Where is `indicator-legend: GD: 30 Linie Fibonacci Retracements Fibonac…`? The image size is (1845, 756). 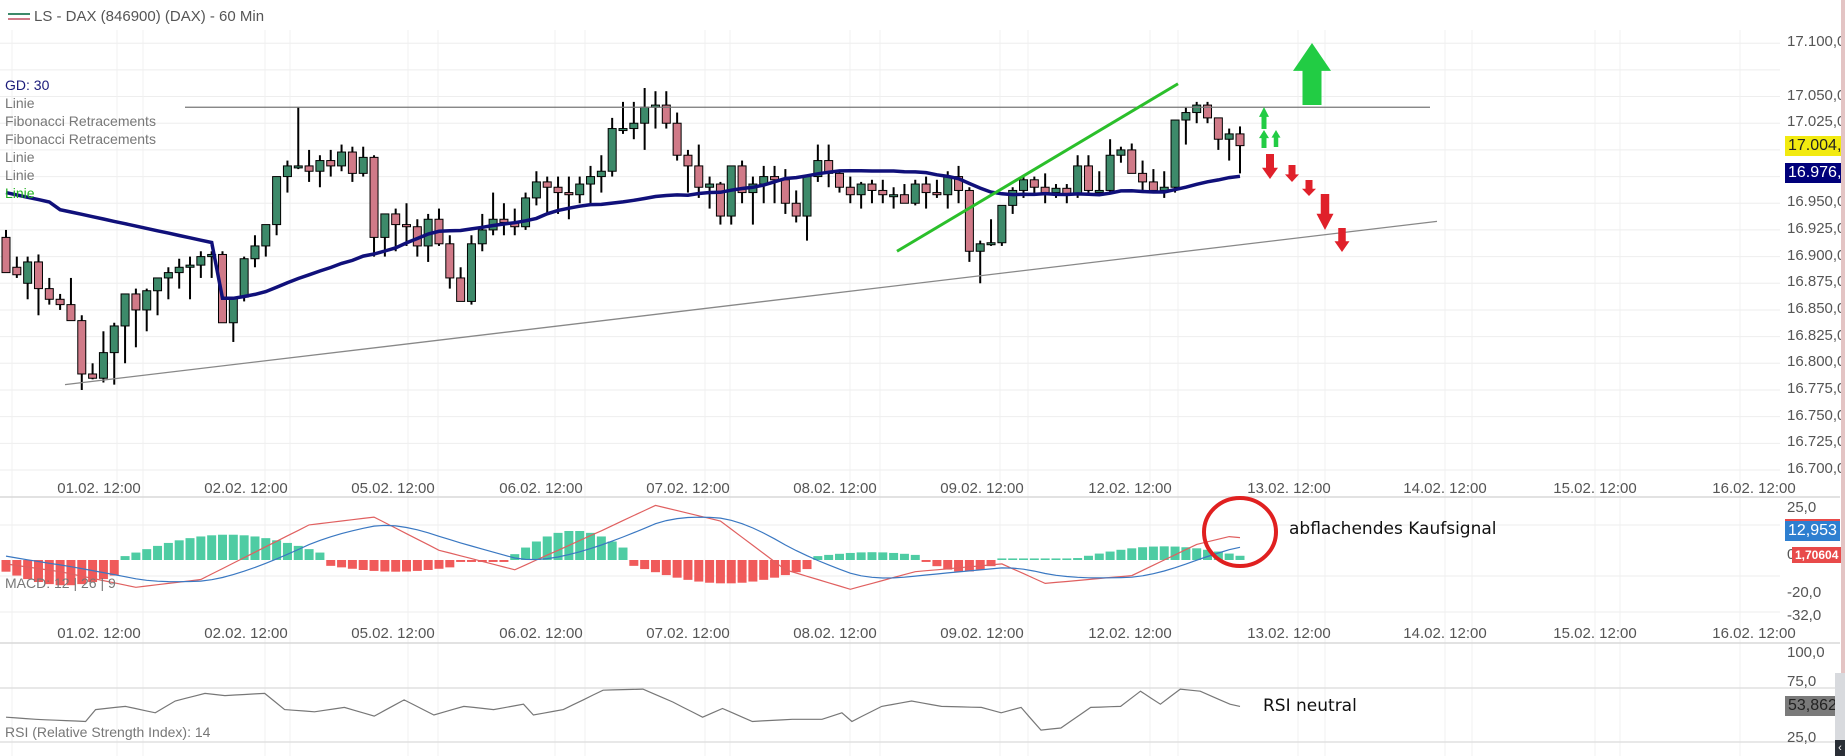 indicator-legend: GD: 30 Linie Fibonacci Retracements Fibonac… is located at coordinates (80, 139).